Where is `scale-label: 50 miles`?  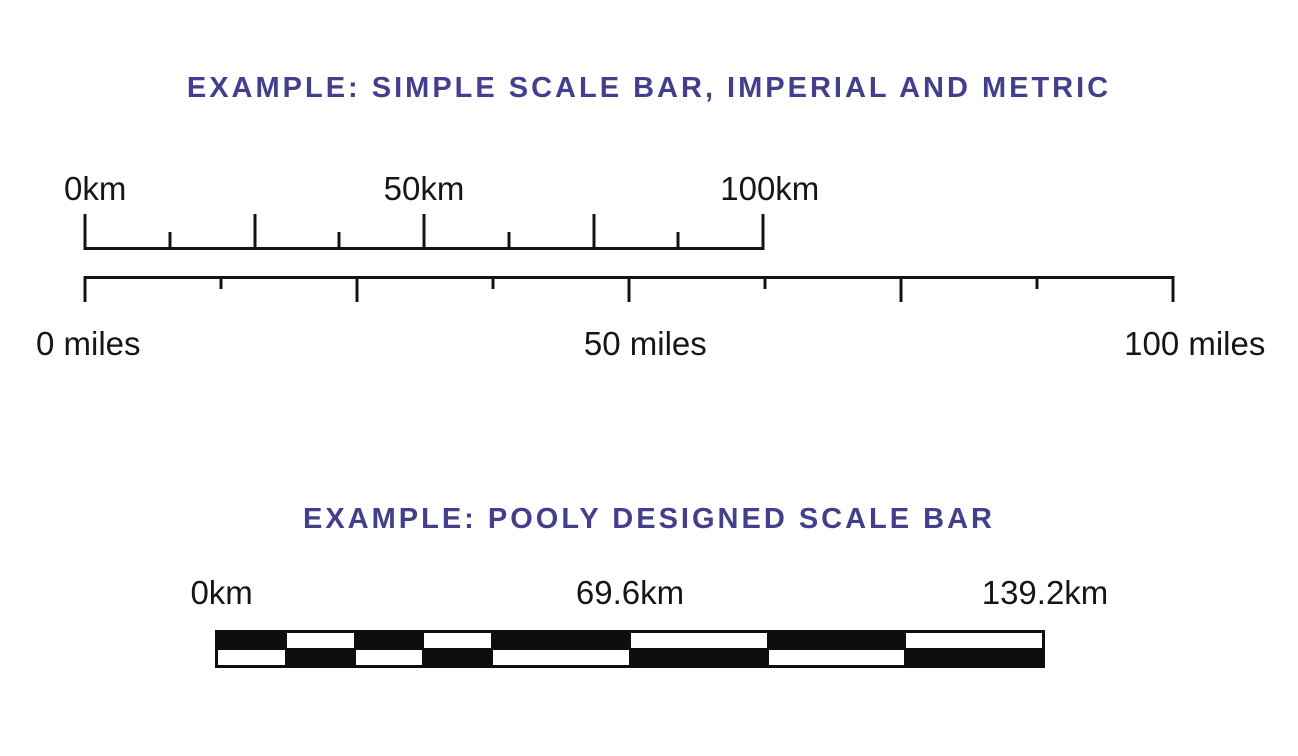
scale-label: 50 miles is located at coordinates (645, 343).